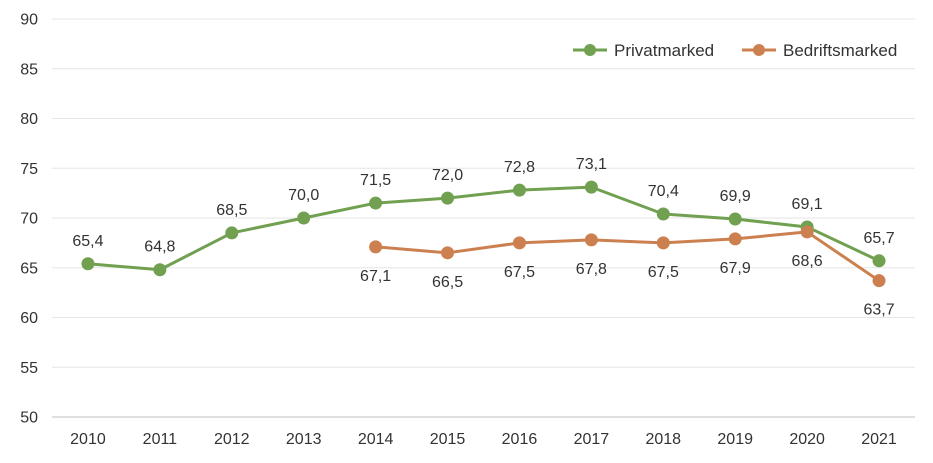  Describe the element at coordinates (304, 439) in the screenshot. I see `x-tick-label: 2013` at that location.